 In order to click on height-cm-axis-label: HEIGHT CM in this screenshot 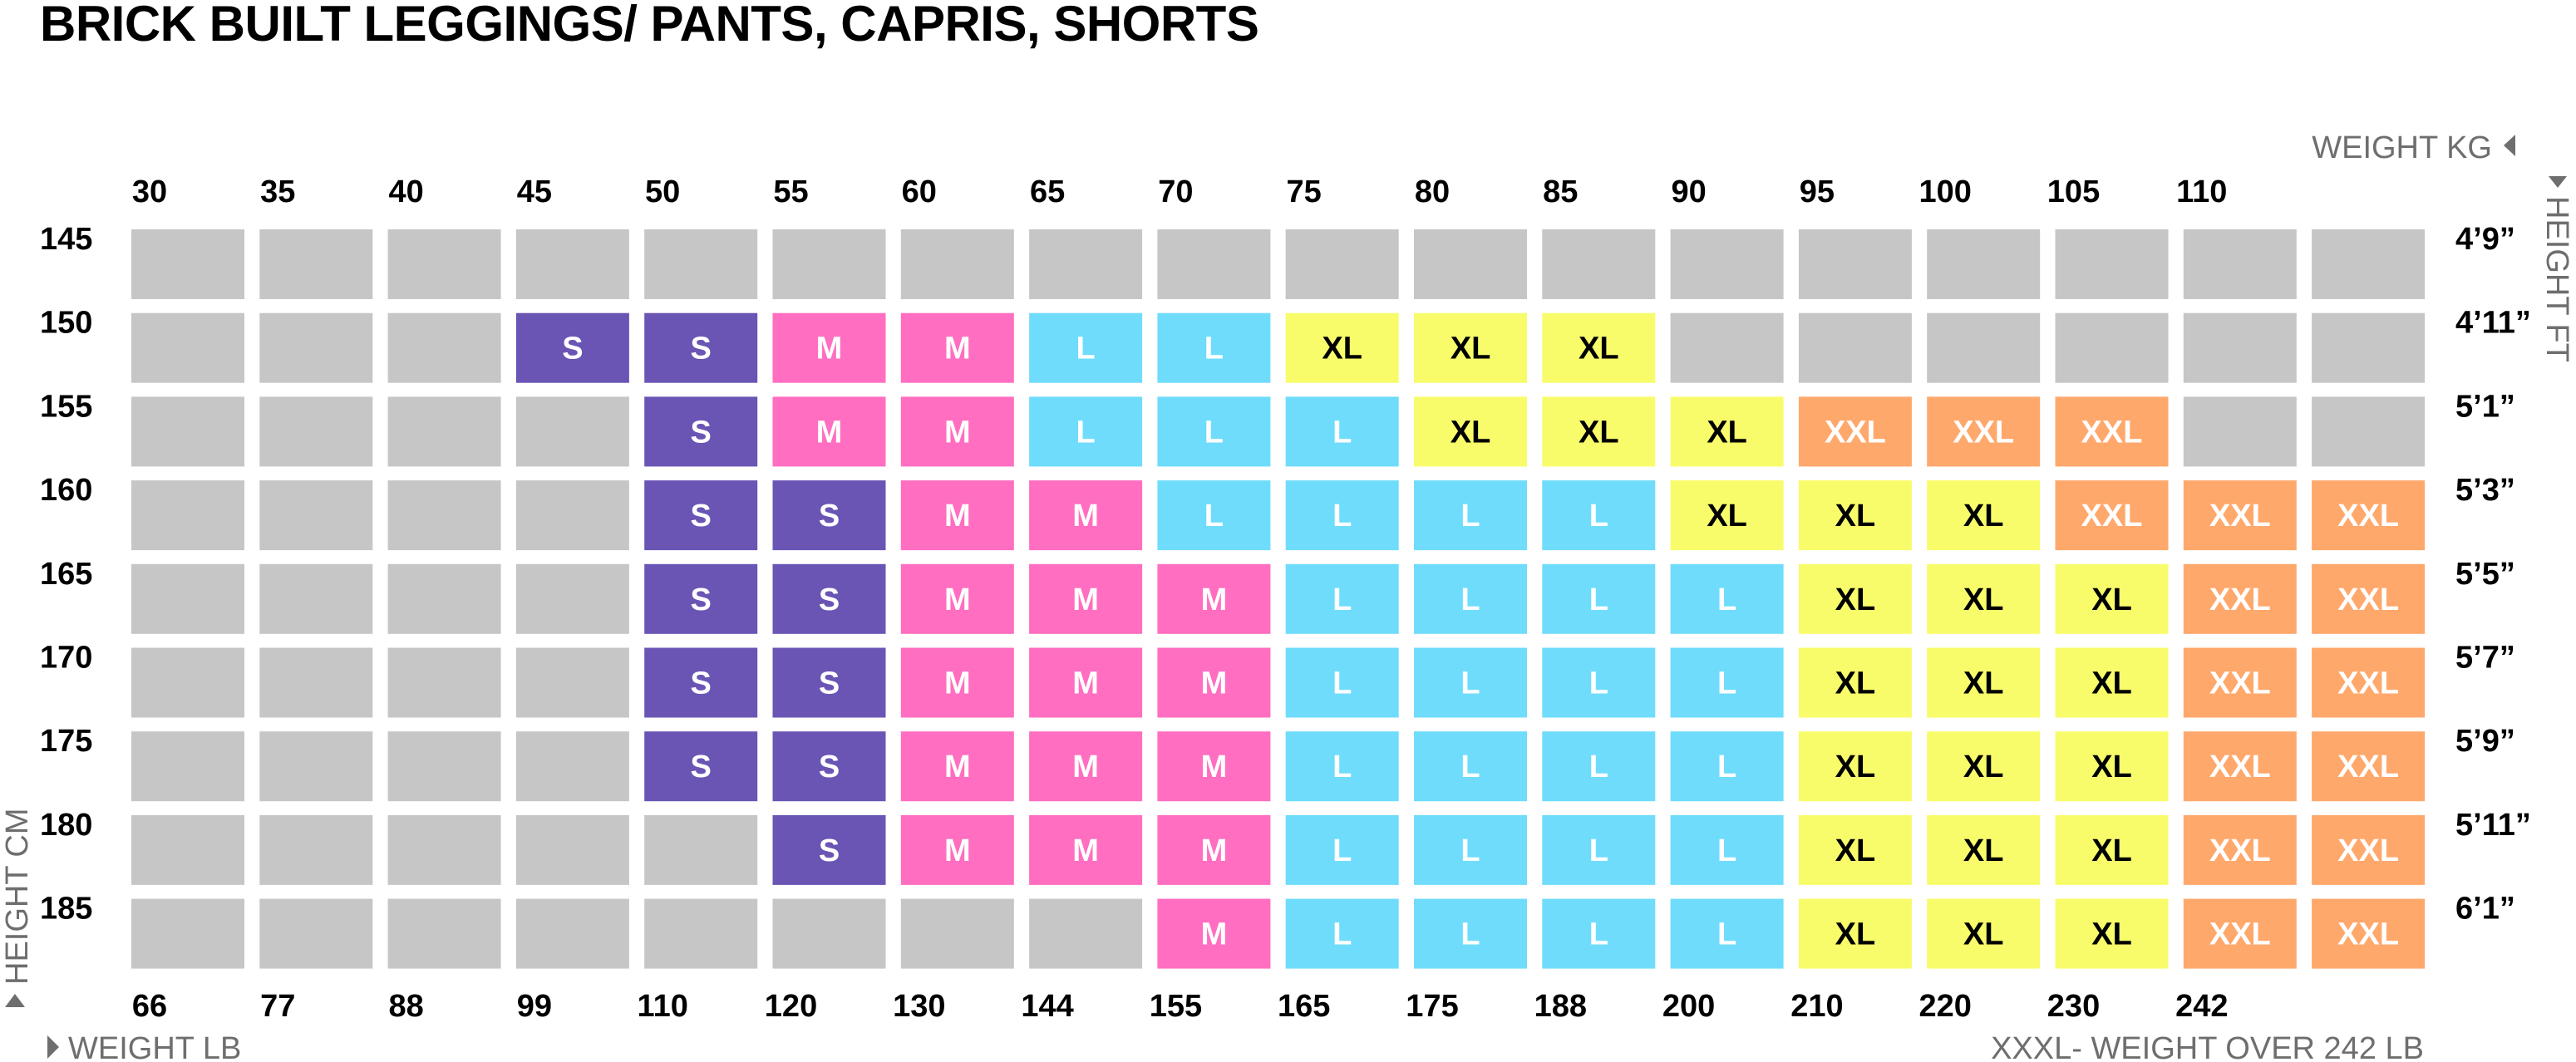, I will do `click(17, 896)`.